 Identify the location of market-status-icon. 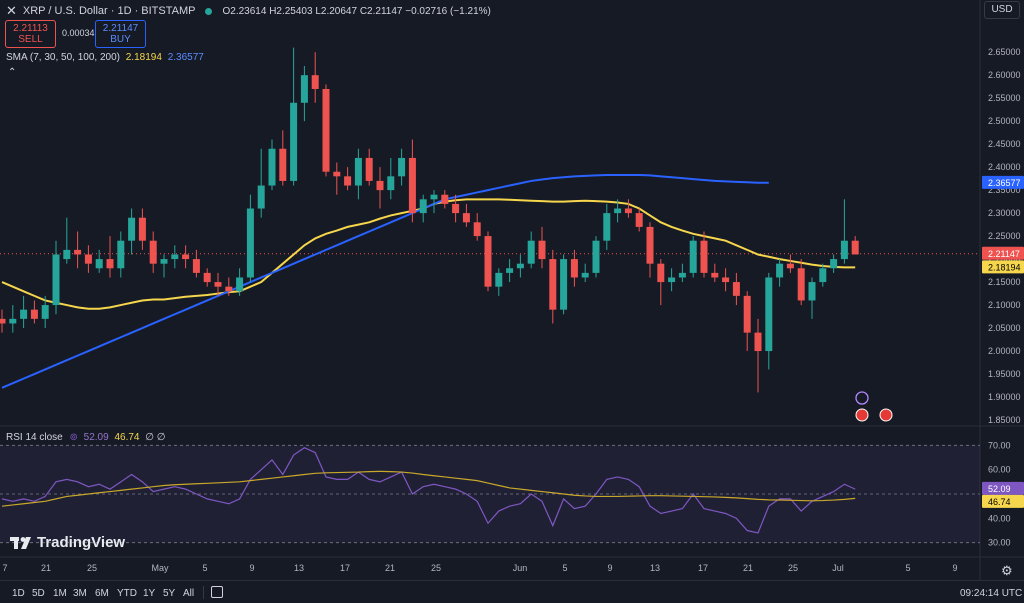
(209, 11).